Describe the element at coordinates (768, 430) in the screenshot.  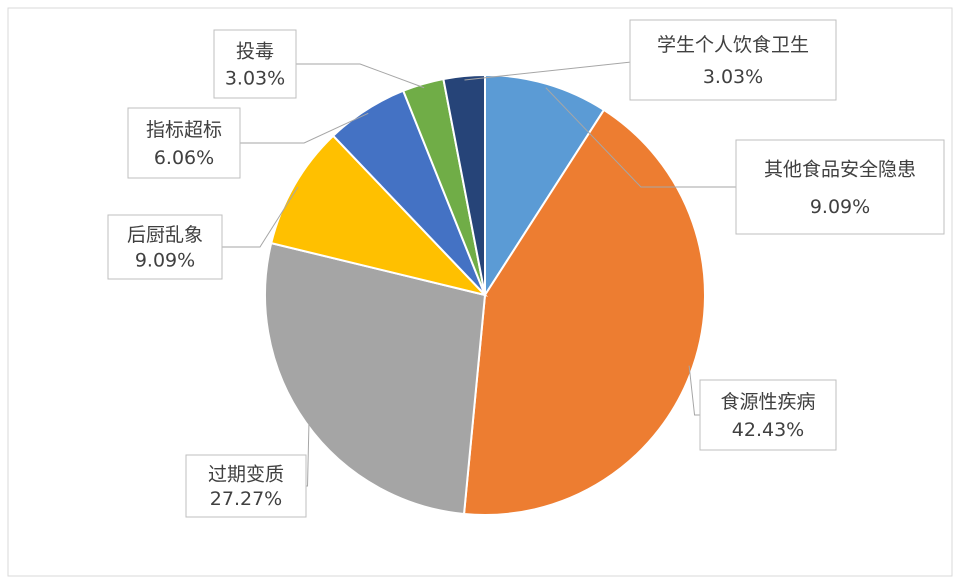
I see `value-label: 42.43%` at that location.